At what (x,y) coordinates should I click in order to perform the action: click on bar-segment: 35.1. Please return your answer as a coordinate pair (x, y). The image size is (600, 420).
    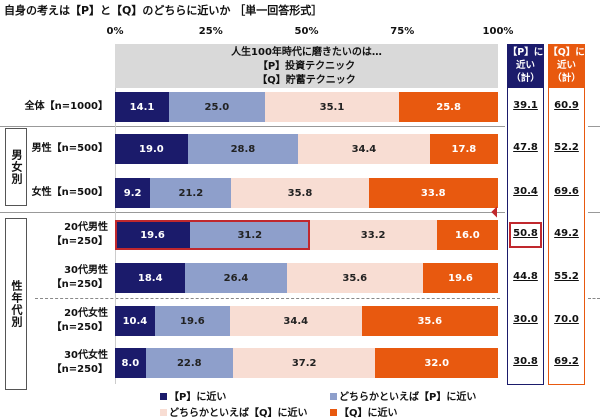
    Looking at the image, I should click on (332, 107).